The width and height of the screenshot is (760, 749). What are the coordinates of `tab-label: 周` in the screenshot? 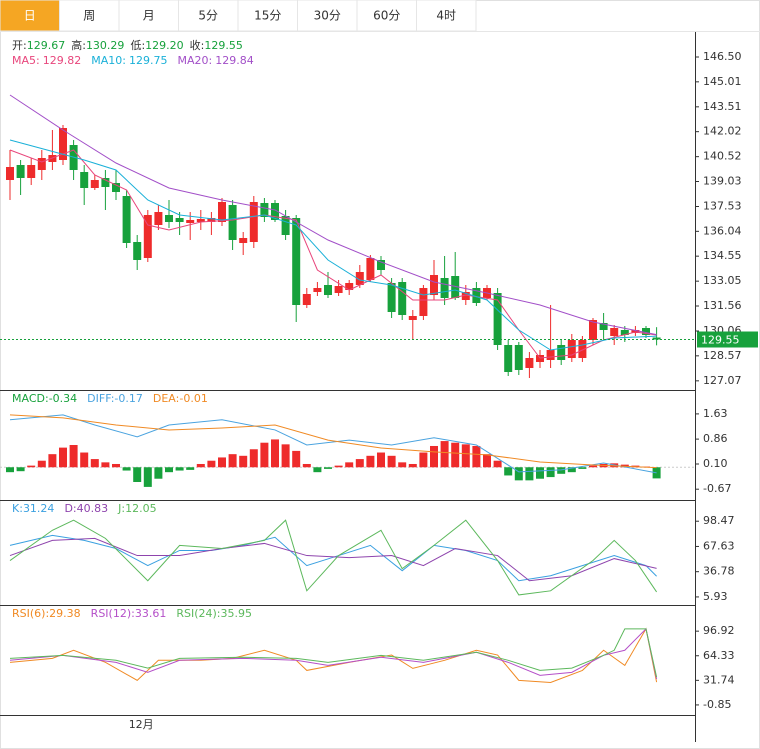 It's located at (89, 16).